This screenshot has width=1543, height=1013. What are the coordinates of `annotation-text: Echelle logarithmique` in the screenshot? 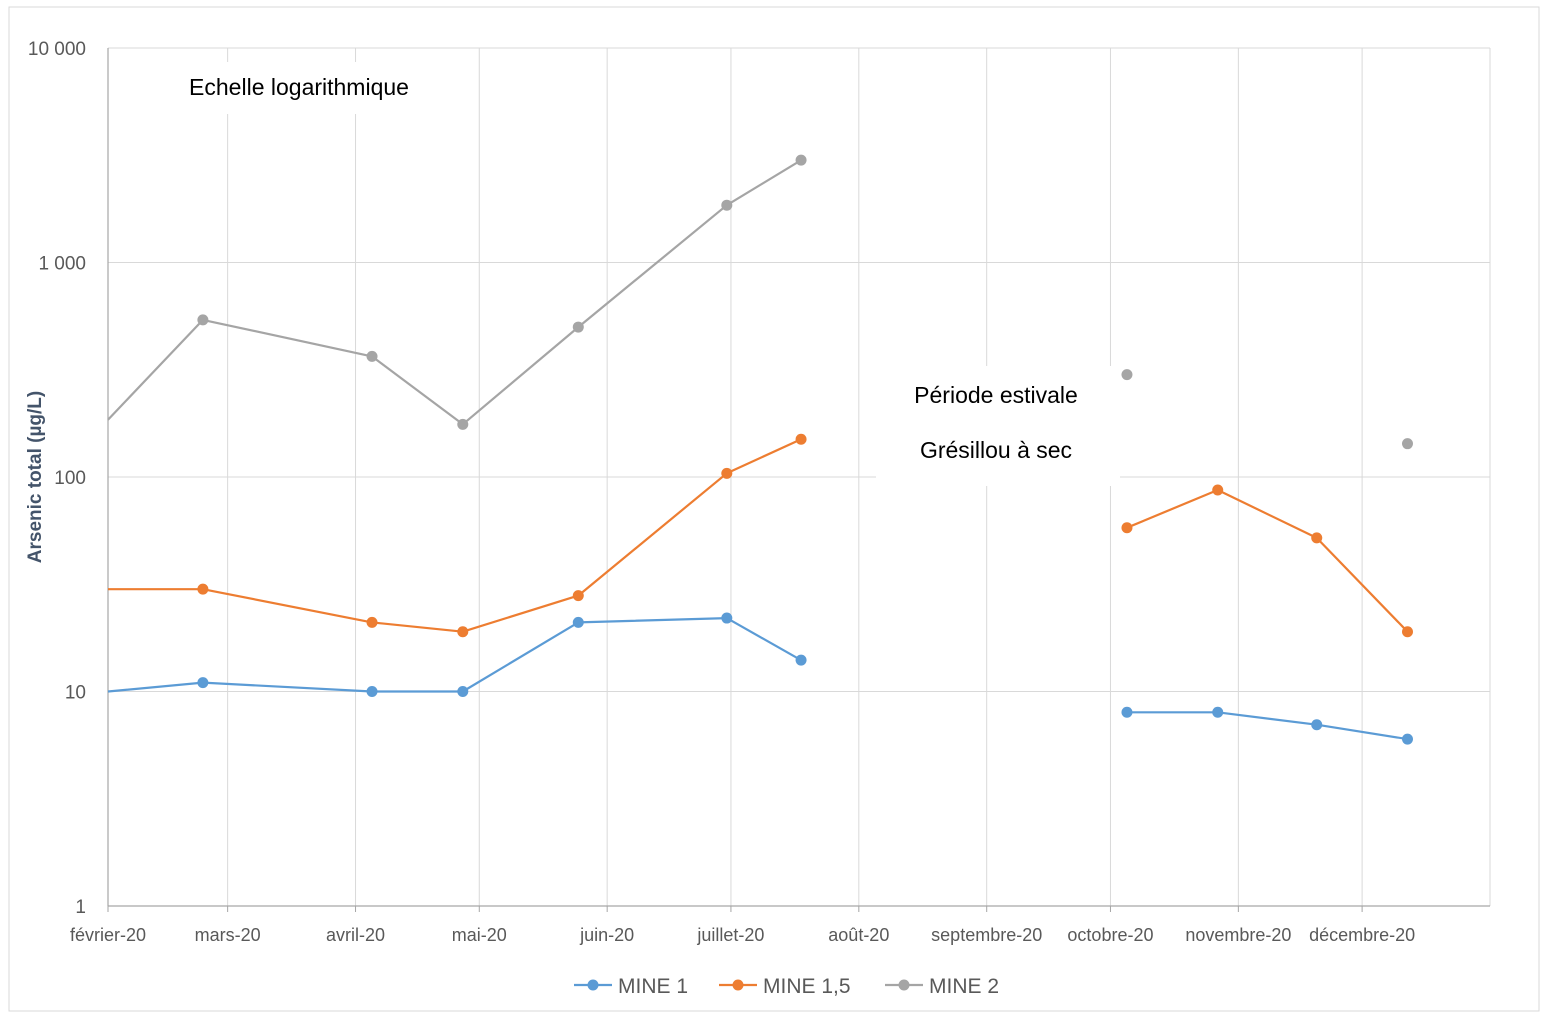 It's located at (299, 87).